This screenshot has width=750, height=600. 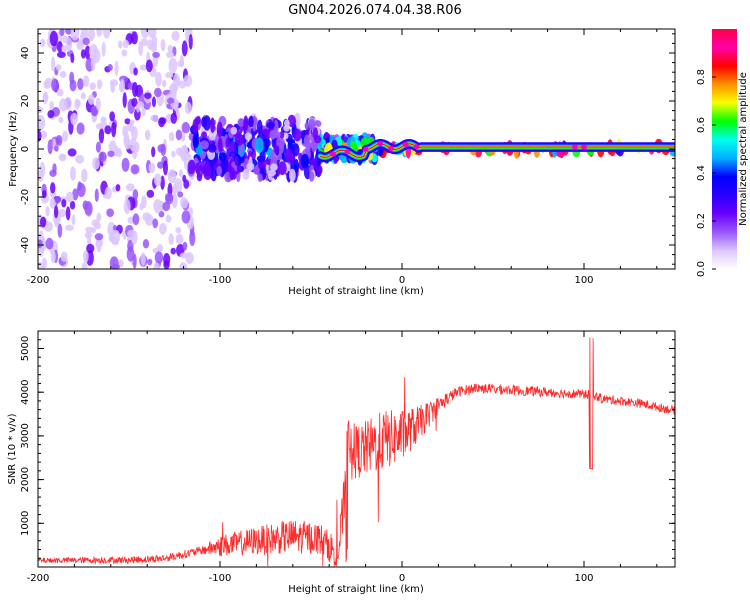 I want to click on colorbar-tick-label: 0.0, so click(x=701, y=269).